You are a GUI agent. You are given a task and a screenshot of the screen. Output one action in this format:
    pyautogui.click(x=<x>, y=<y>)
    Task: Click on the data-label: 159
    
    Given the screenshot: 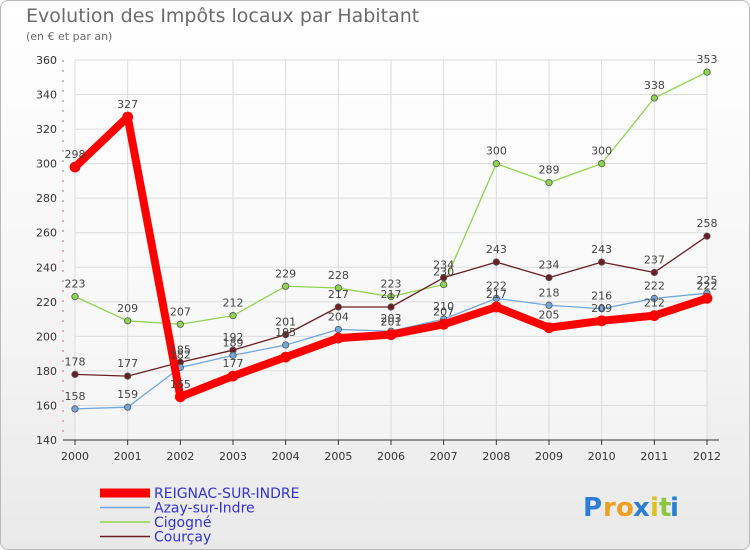 What is the action you would take?
    pyautogui.click(x=127, y=394)
    